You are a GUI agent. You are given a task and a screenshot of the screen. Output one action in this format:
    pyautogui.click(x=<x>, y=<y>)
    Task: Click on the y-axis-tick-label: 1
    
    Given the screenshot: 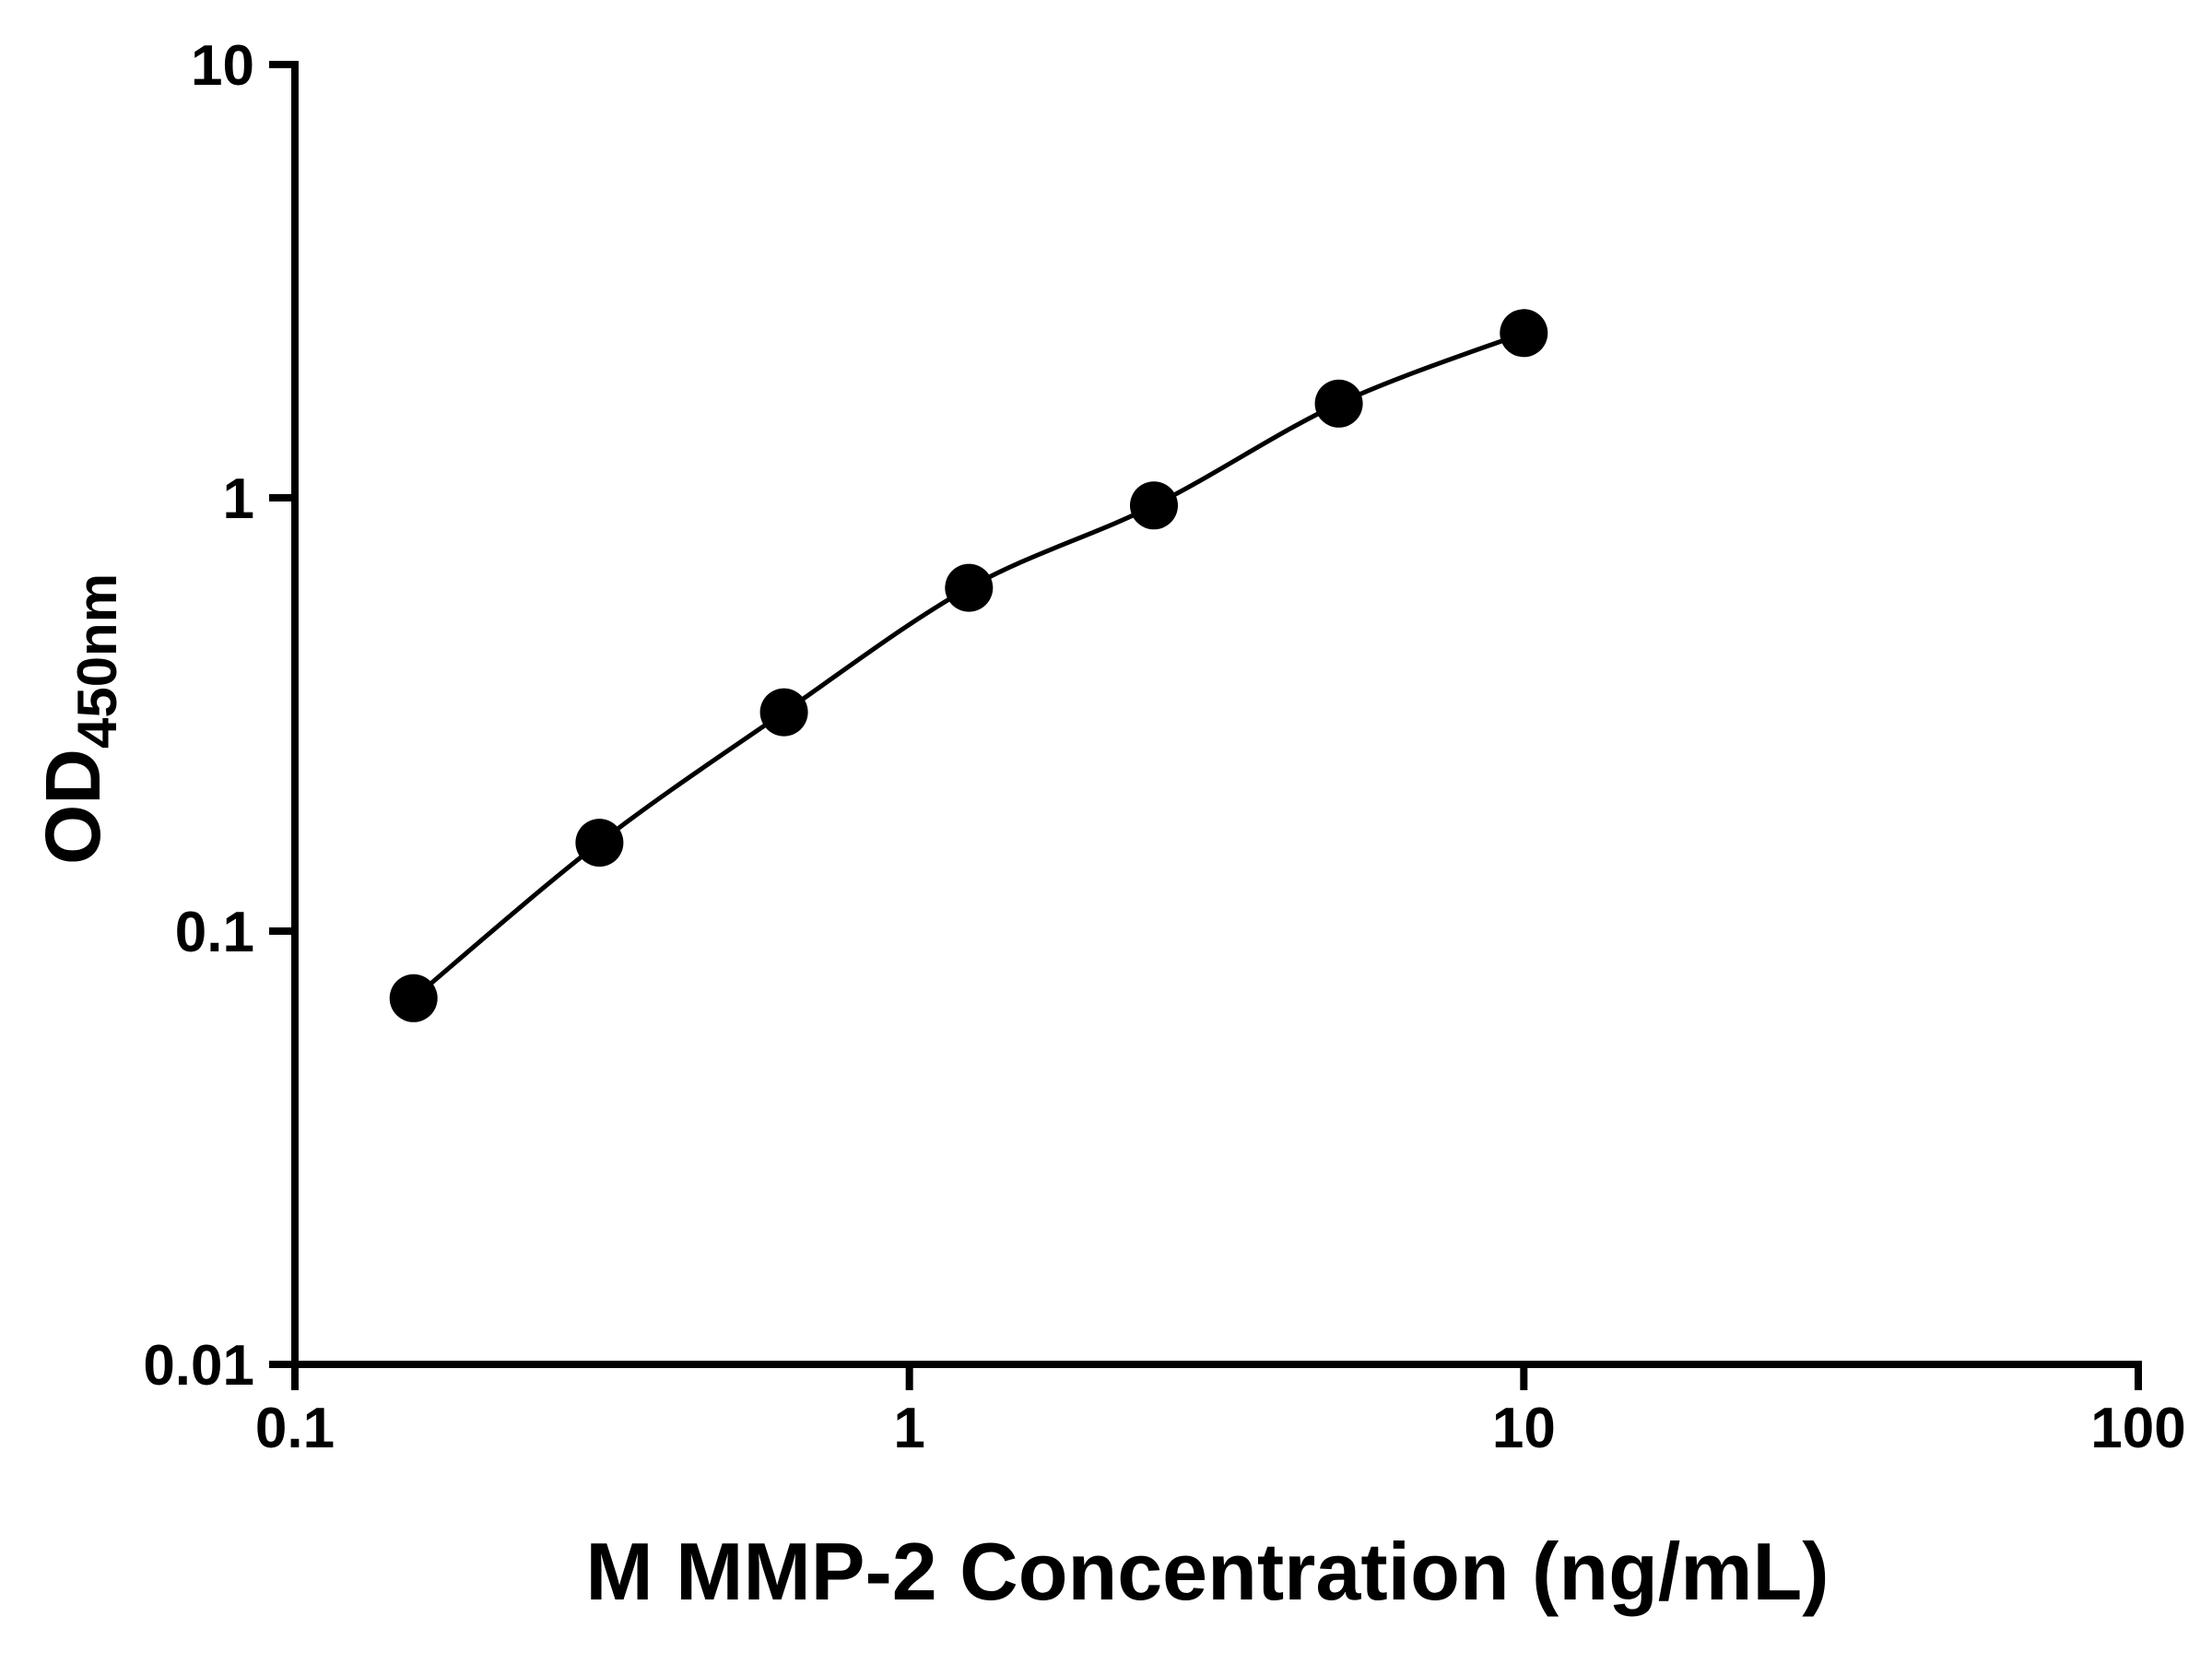 What is the action you would take?
    pyautogui.click(x=238, y=499)
    